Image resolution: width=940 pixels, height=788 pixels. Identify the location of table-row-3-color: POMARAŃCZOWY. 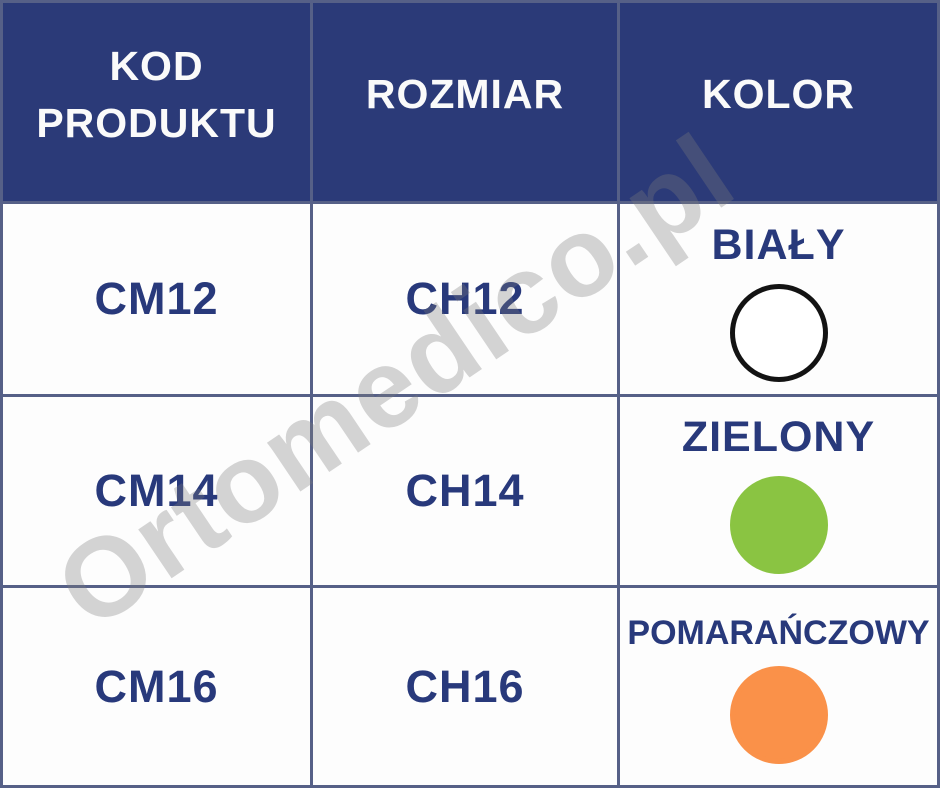
(778, 686).